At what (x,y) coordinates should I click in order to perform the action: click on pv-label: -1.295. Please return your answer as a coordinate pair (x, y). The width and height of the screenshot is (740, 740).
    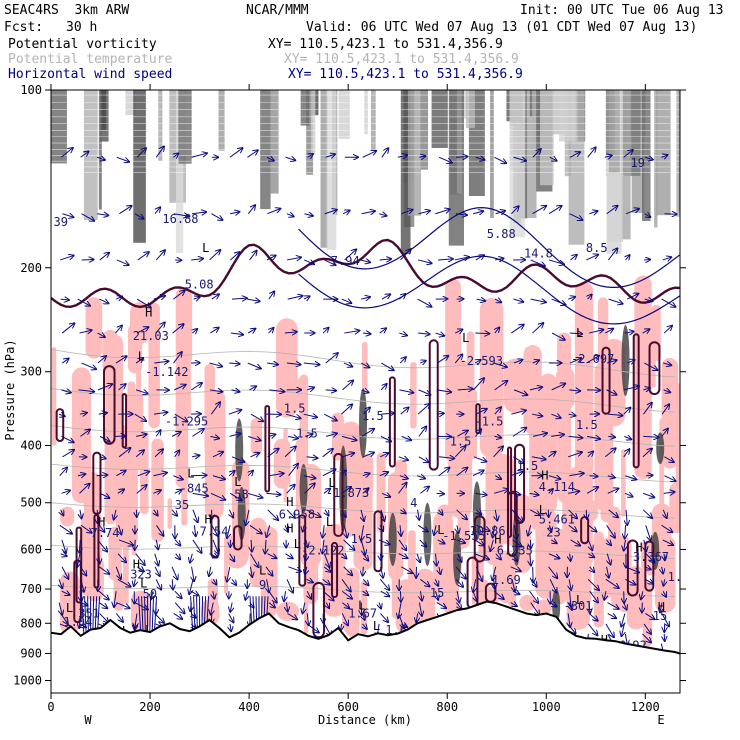
    Looking at the image, I should click on (186, 422).